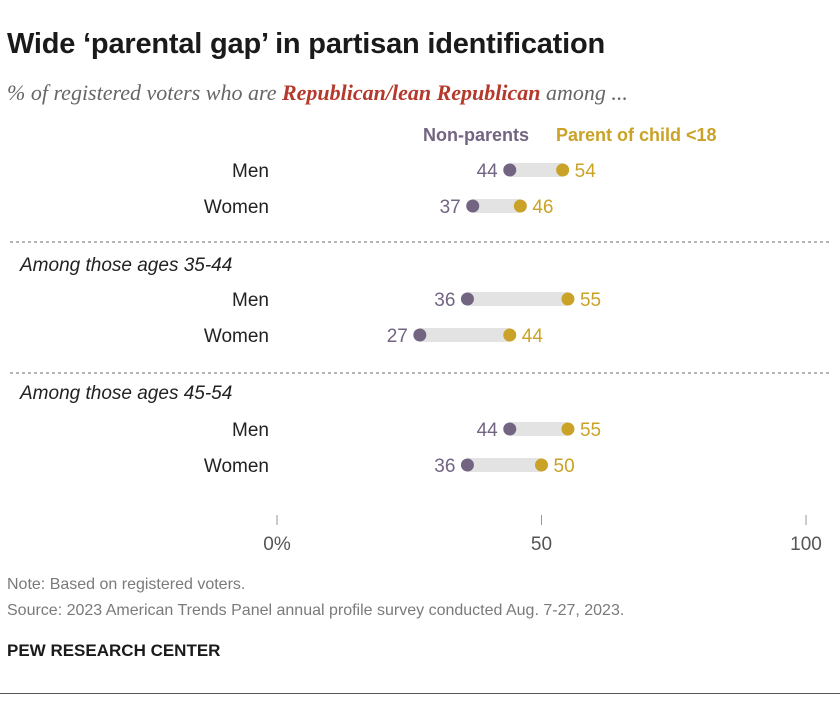 This screenshot has height=702, width=840. Describe the element at coordinates (564, 466) in the screenshot. I see `parents-value: 50` at that location.